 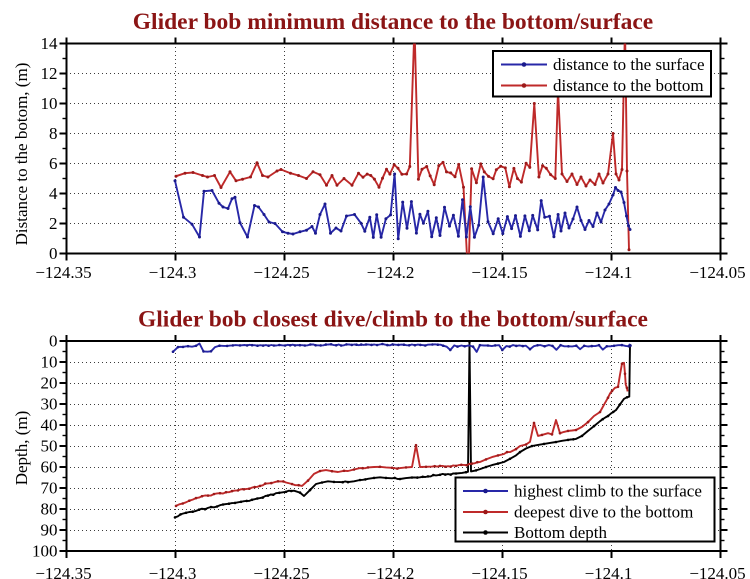 I want to click on svg-text: Depth, (m), so click(x=21, y=448).